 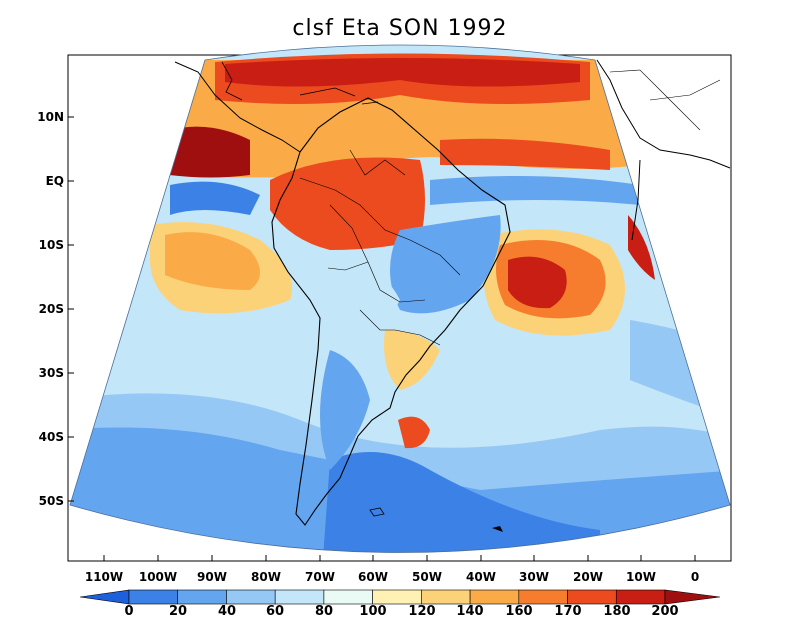 What do you see at coordinates (537, 282) in the screenshot?
I see `satl-red` at bounding box center [537, 282].